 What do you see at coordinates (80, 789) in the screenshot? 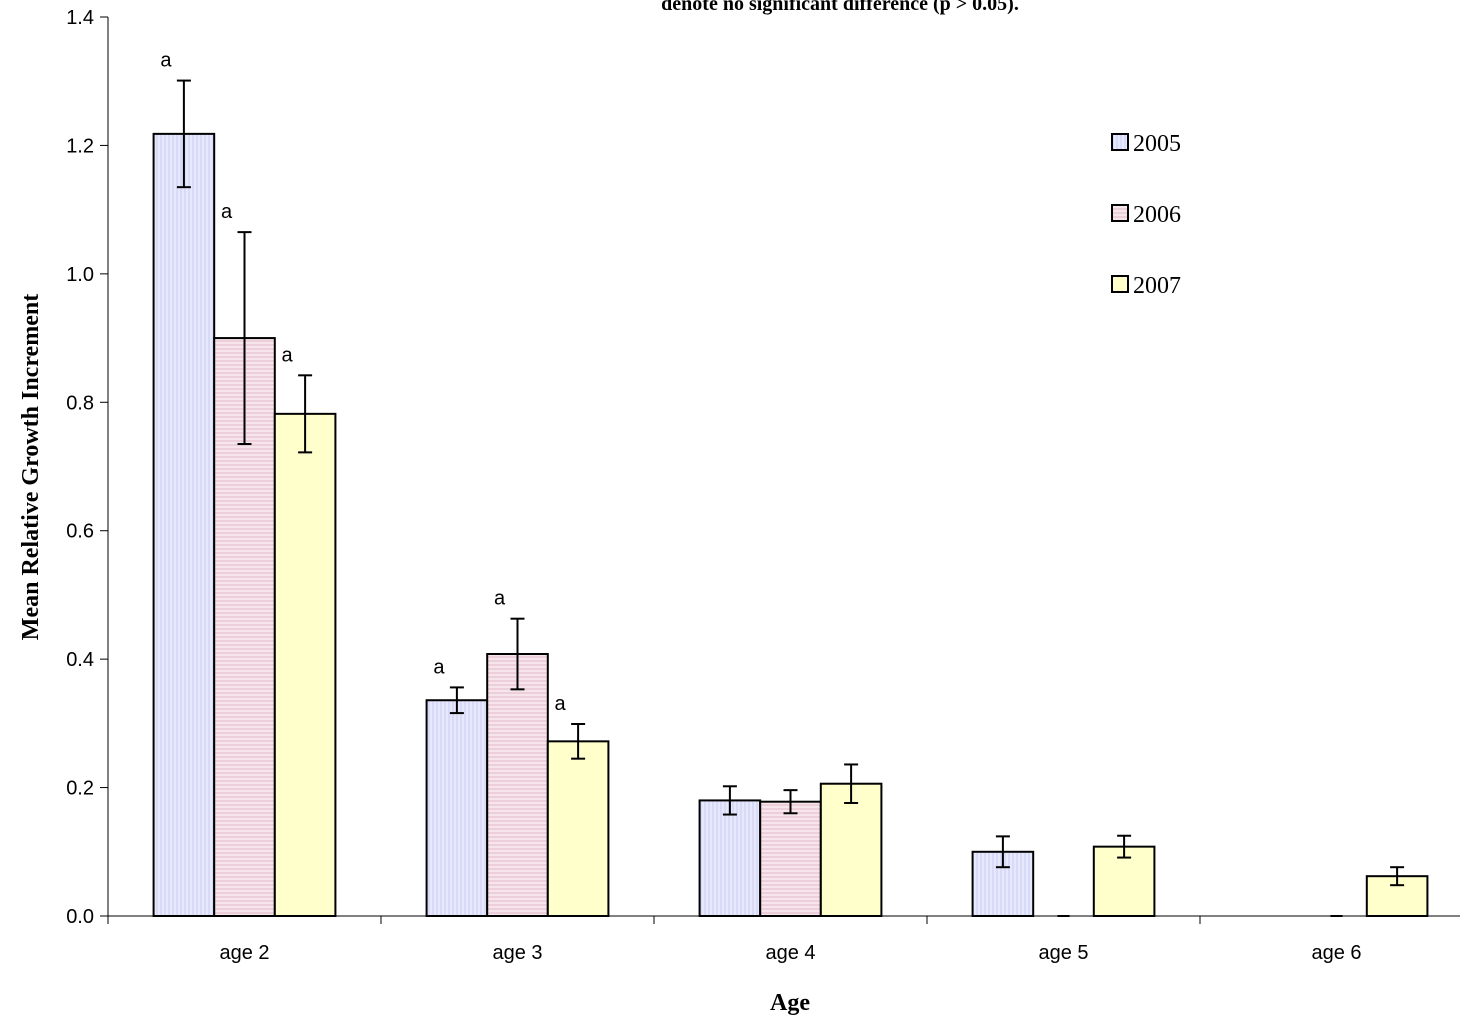
I see `y-tick-label: 0.2` at bounding box center [80, 789].